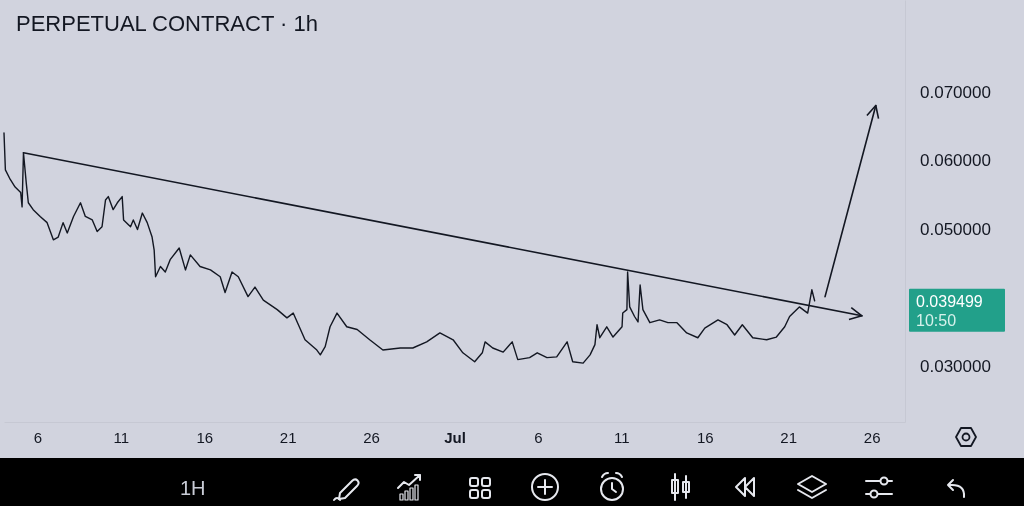  I want to click on y-tick-label: 0.060000, so click(955, 161).